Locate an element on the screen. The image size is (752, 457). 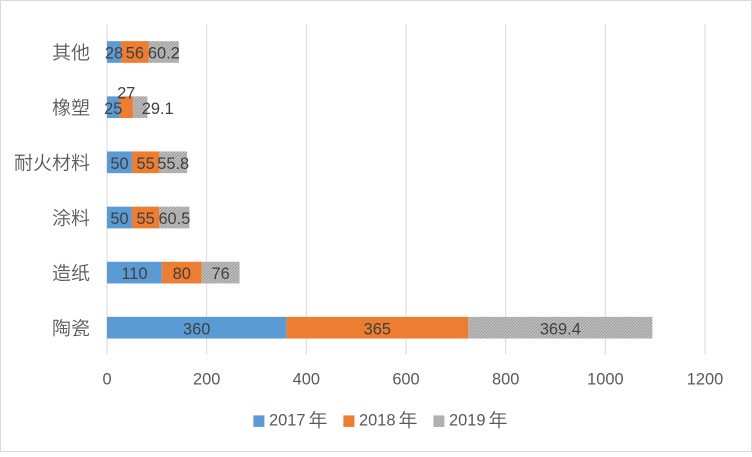
svg-text: 55.8 is located at coordinates (173, 164).